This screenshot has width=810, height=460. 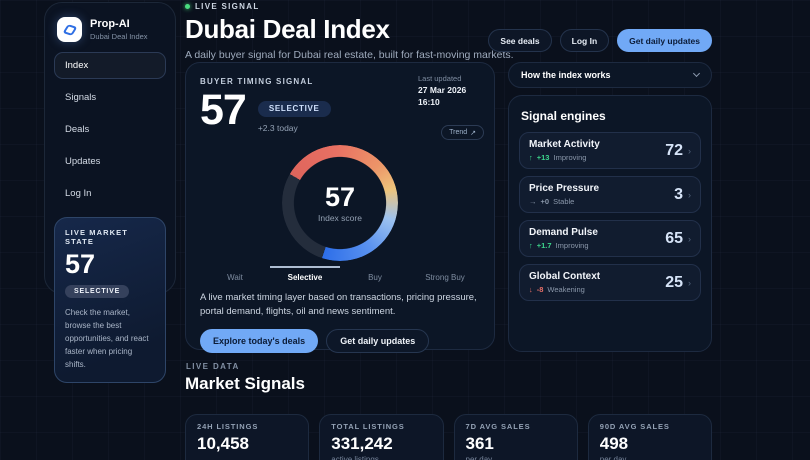 I want to click on chevron-down-icon, so click(x=696, y=73).